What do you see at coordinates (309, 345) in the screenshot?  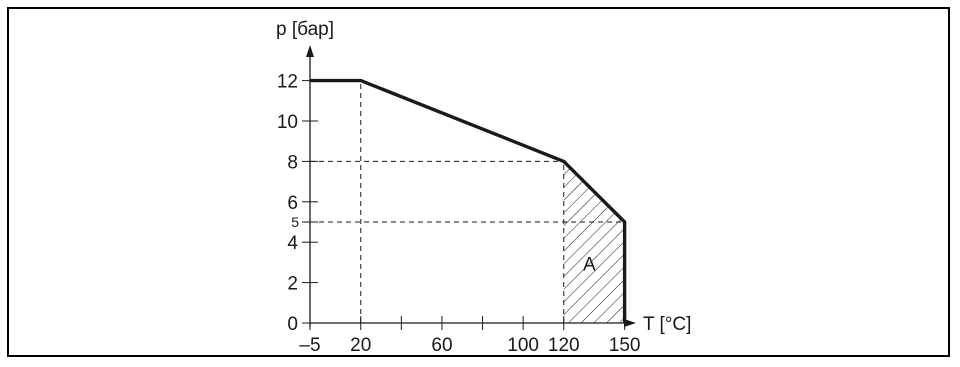 I see `x-tick-label-0: –5` at bounding box center [309, 345].